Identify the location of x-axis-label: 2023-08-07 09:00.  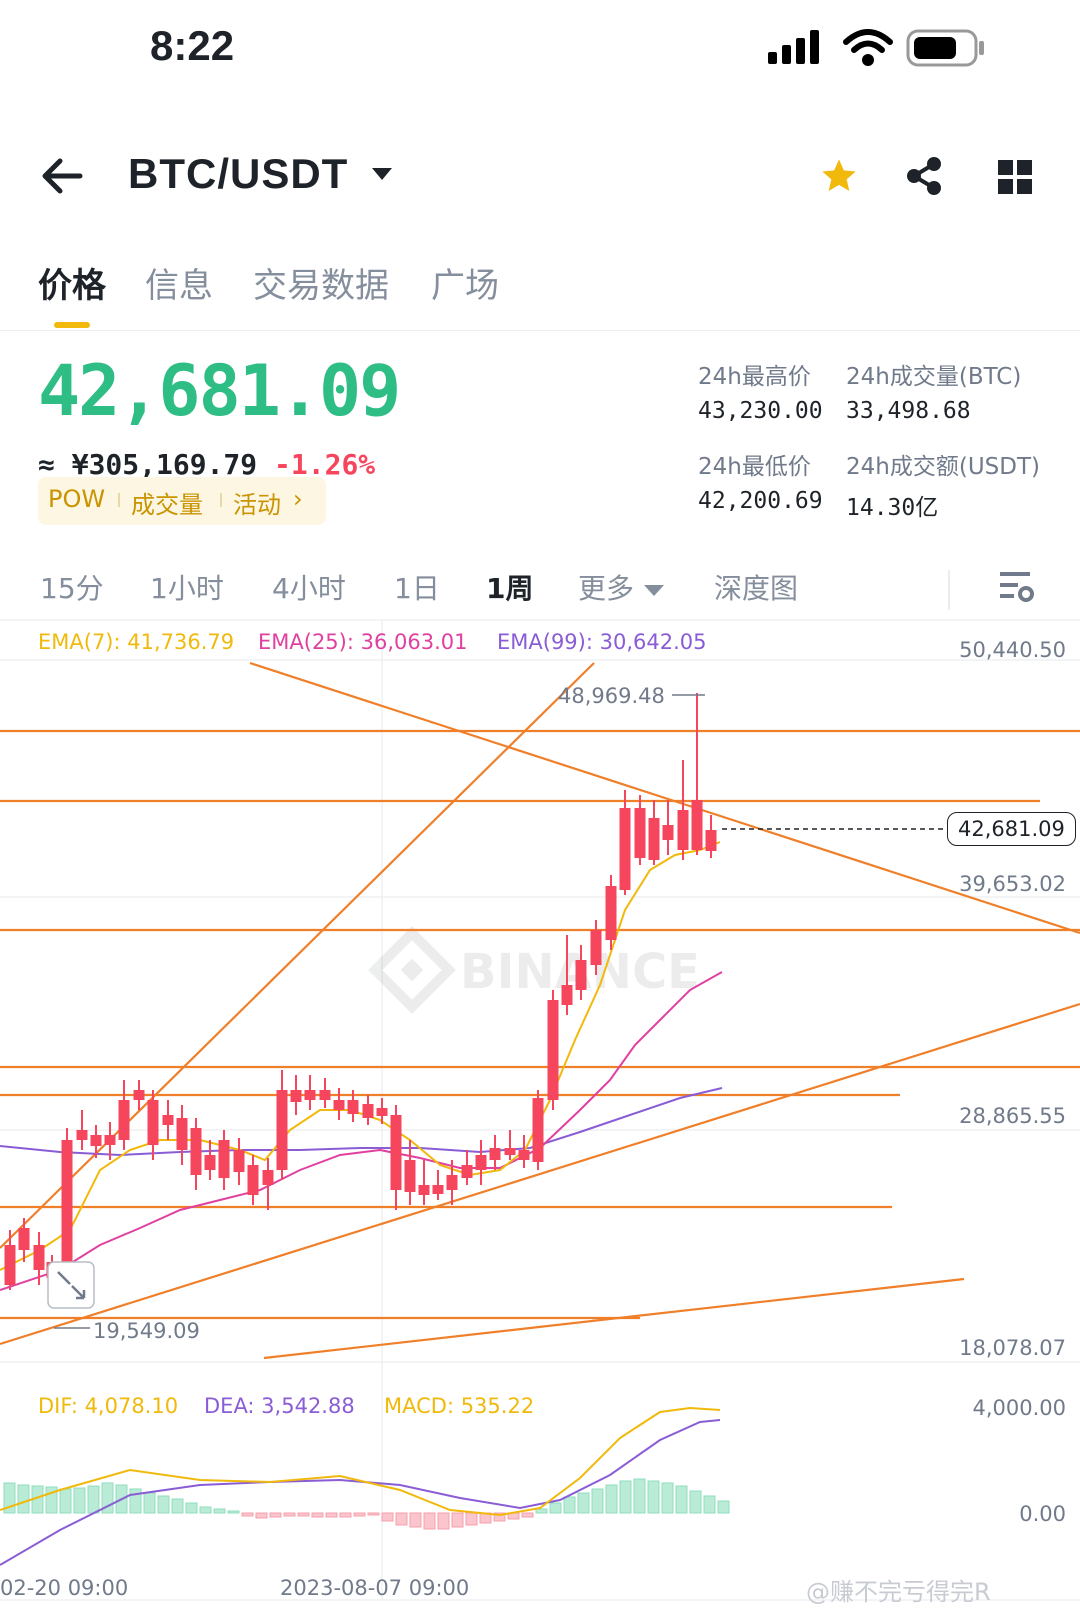
(375, 1588).